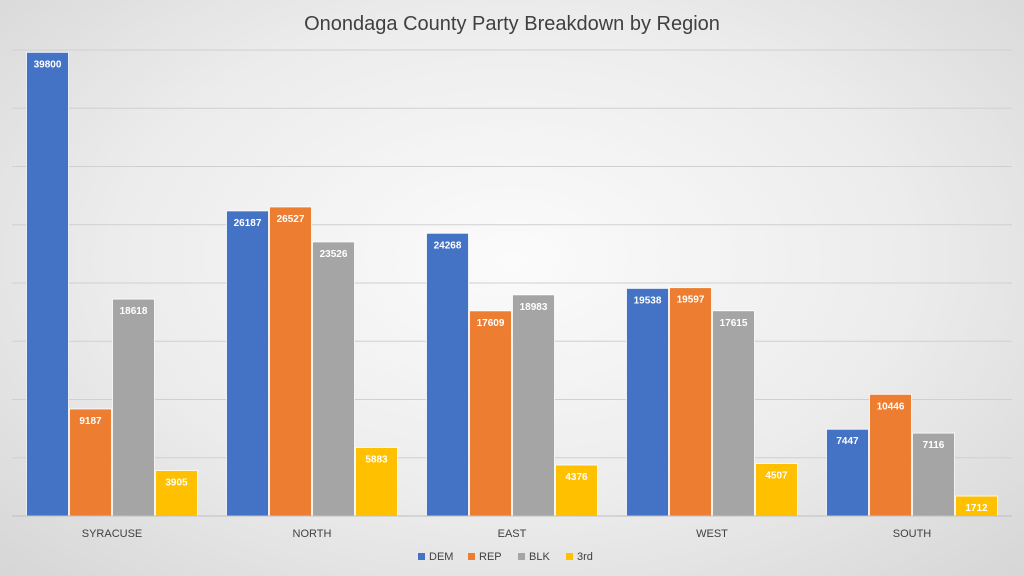 Image resolution: width=1024 pixels, height=576 pixels. Describe the element at coordinates (776, 475) in the screenshot. I see `data-label: 4507` at that location.